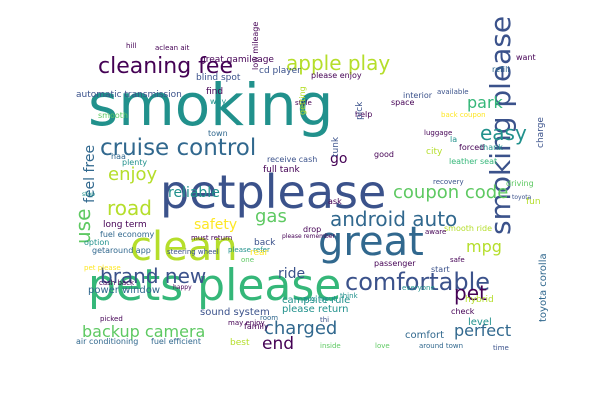  What do you see at coordinates (193, 252) in the screenshot?
I see `word-steering-wheel: steering wheel` at bounding box center [193, 252].